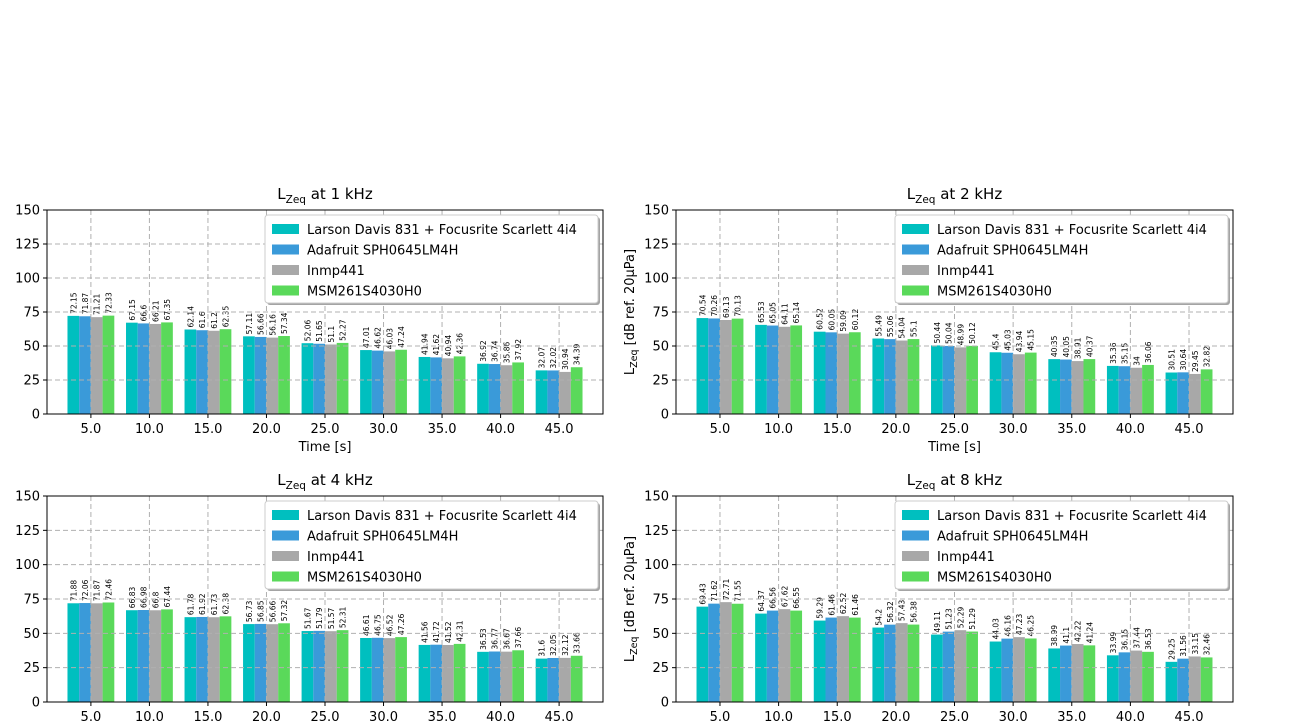  Describe the element at coordinates (1207, 645) in the screenshot. I see `bar-value-label: 32.46` at that location.